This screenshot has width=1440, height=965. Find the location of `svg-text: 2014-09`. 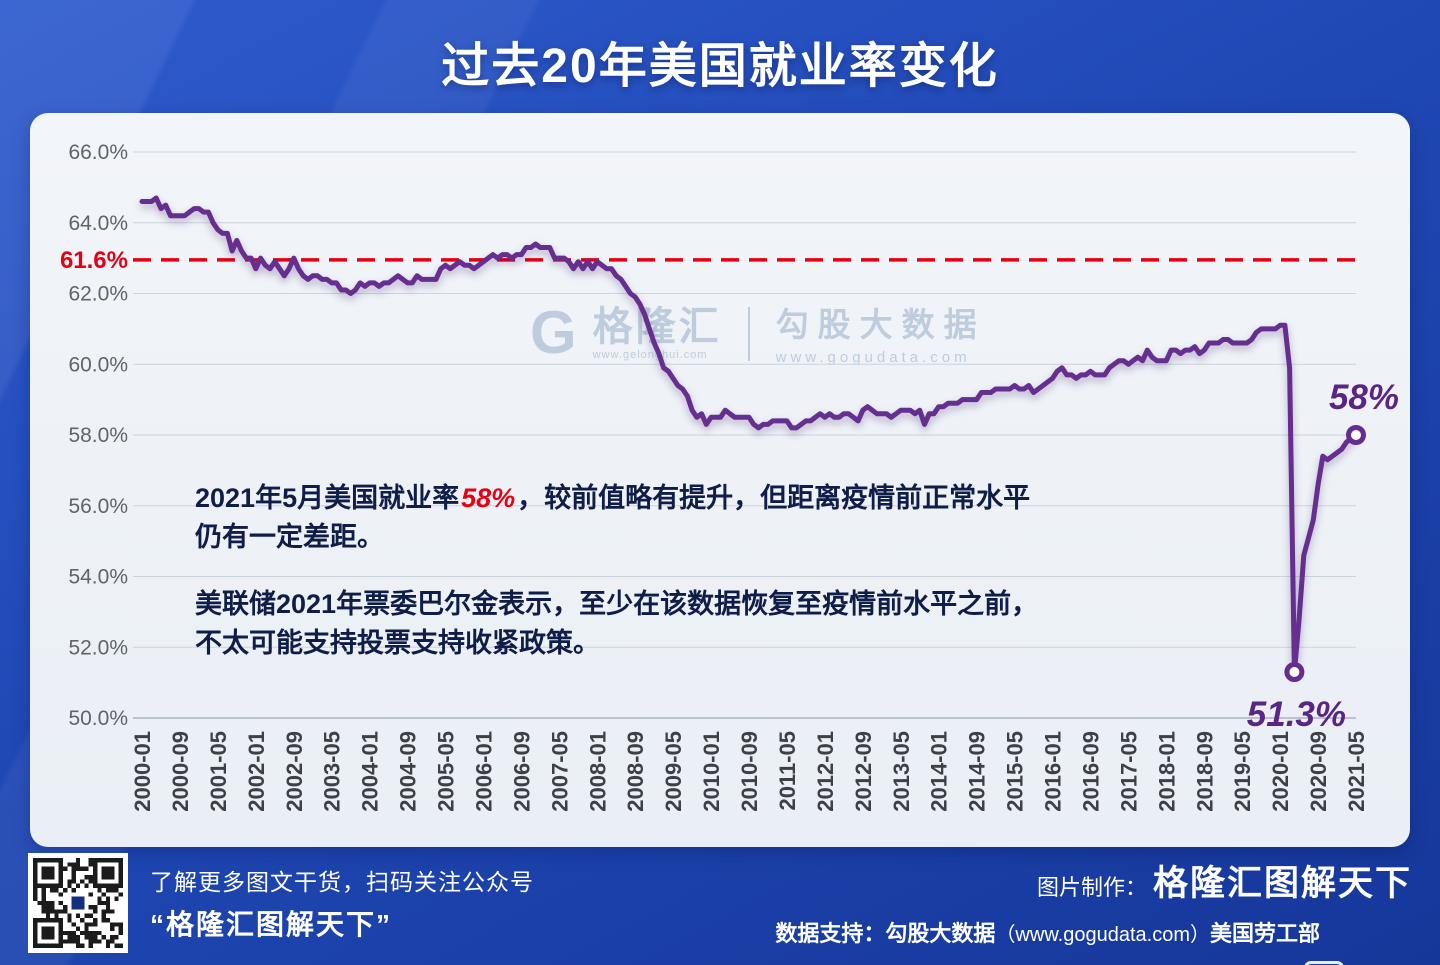

svg-text: 2014-09 is located at coordinates (977, 771).